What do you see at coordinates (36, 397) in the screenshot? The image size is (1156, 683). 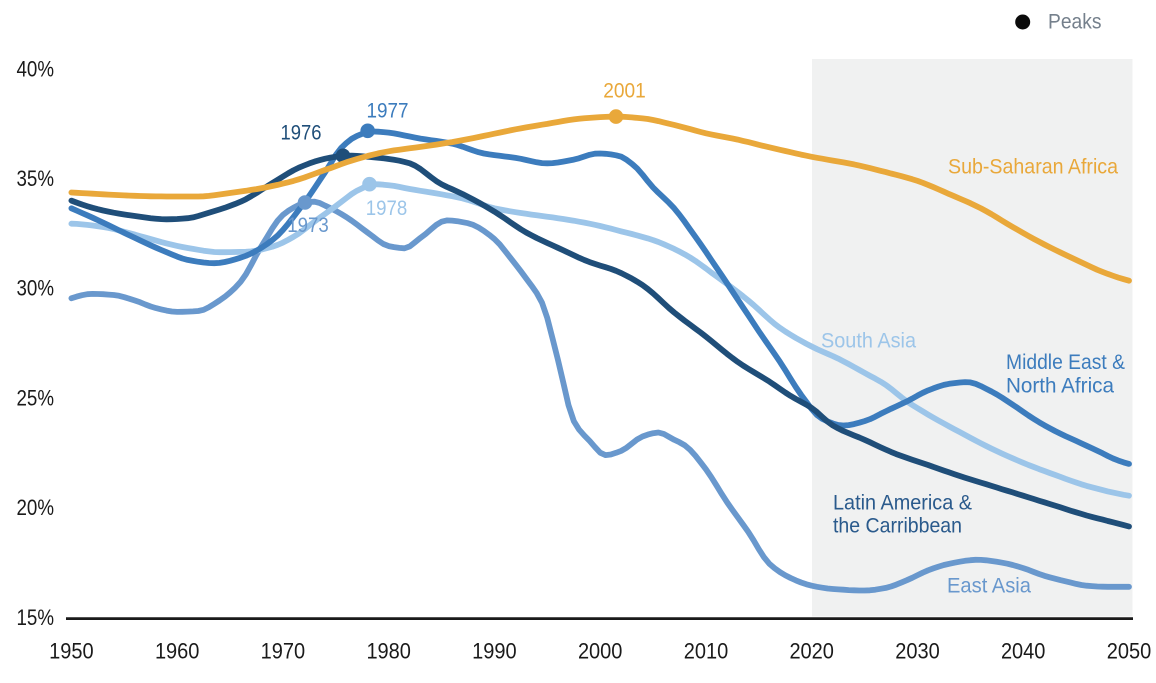 I see `svg-text: 25%` at bounding box center [36, 397].